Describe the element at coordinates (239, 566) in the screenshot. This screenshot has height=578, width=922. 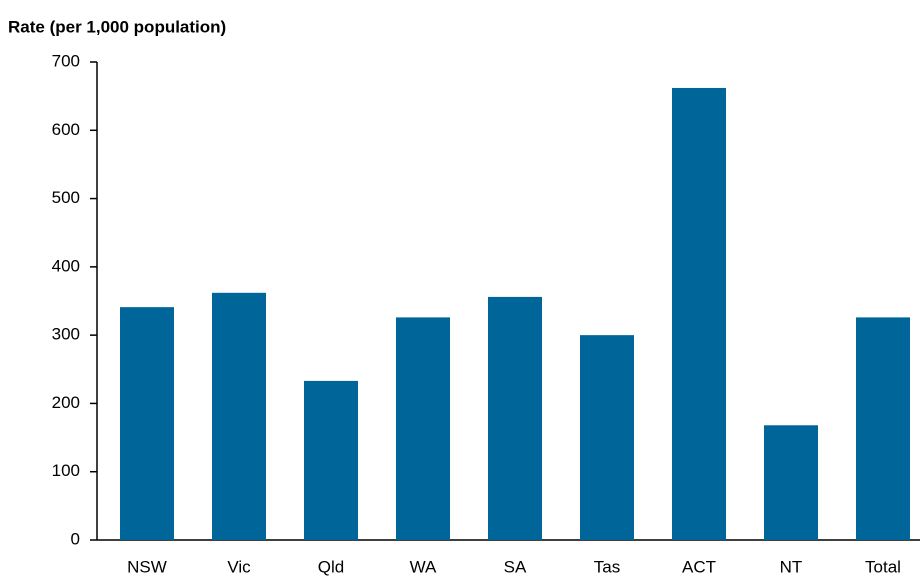
I see `x-tick-label: Vic` at that location.